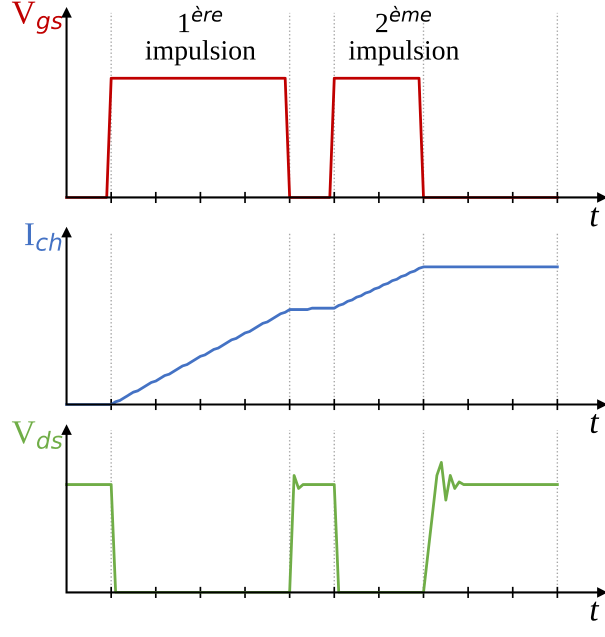  Describe the element at coordinates (37, 435) in the screenshot. I see `y-axis-title: V$_{ds}$` at that location.